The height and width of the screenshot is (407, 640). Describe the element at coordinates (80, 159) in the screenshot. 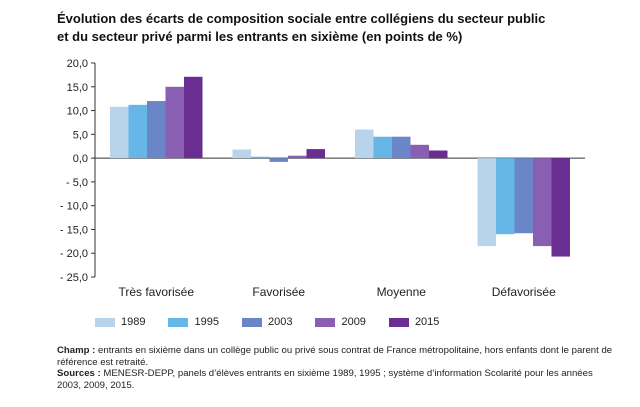

I see `y-tick-label: 0,0` at that location.